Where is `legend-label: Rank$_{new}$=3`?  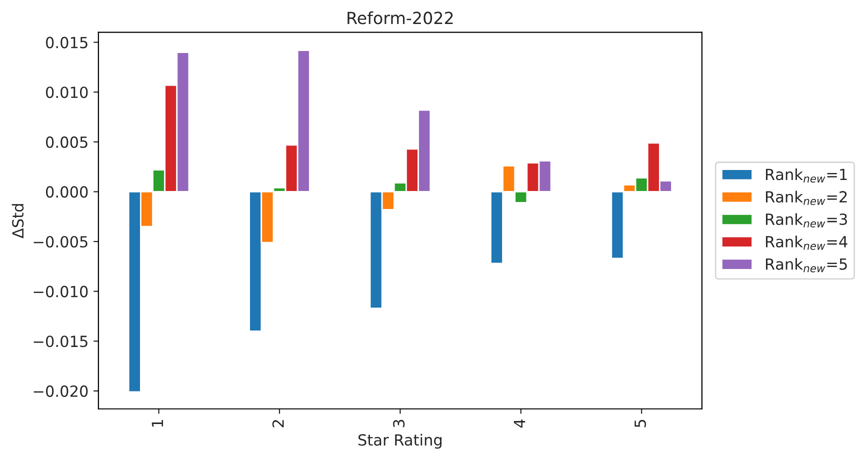
legend-label: Rank$_{new}$=3 is located at coordinates (806, 220).